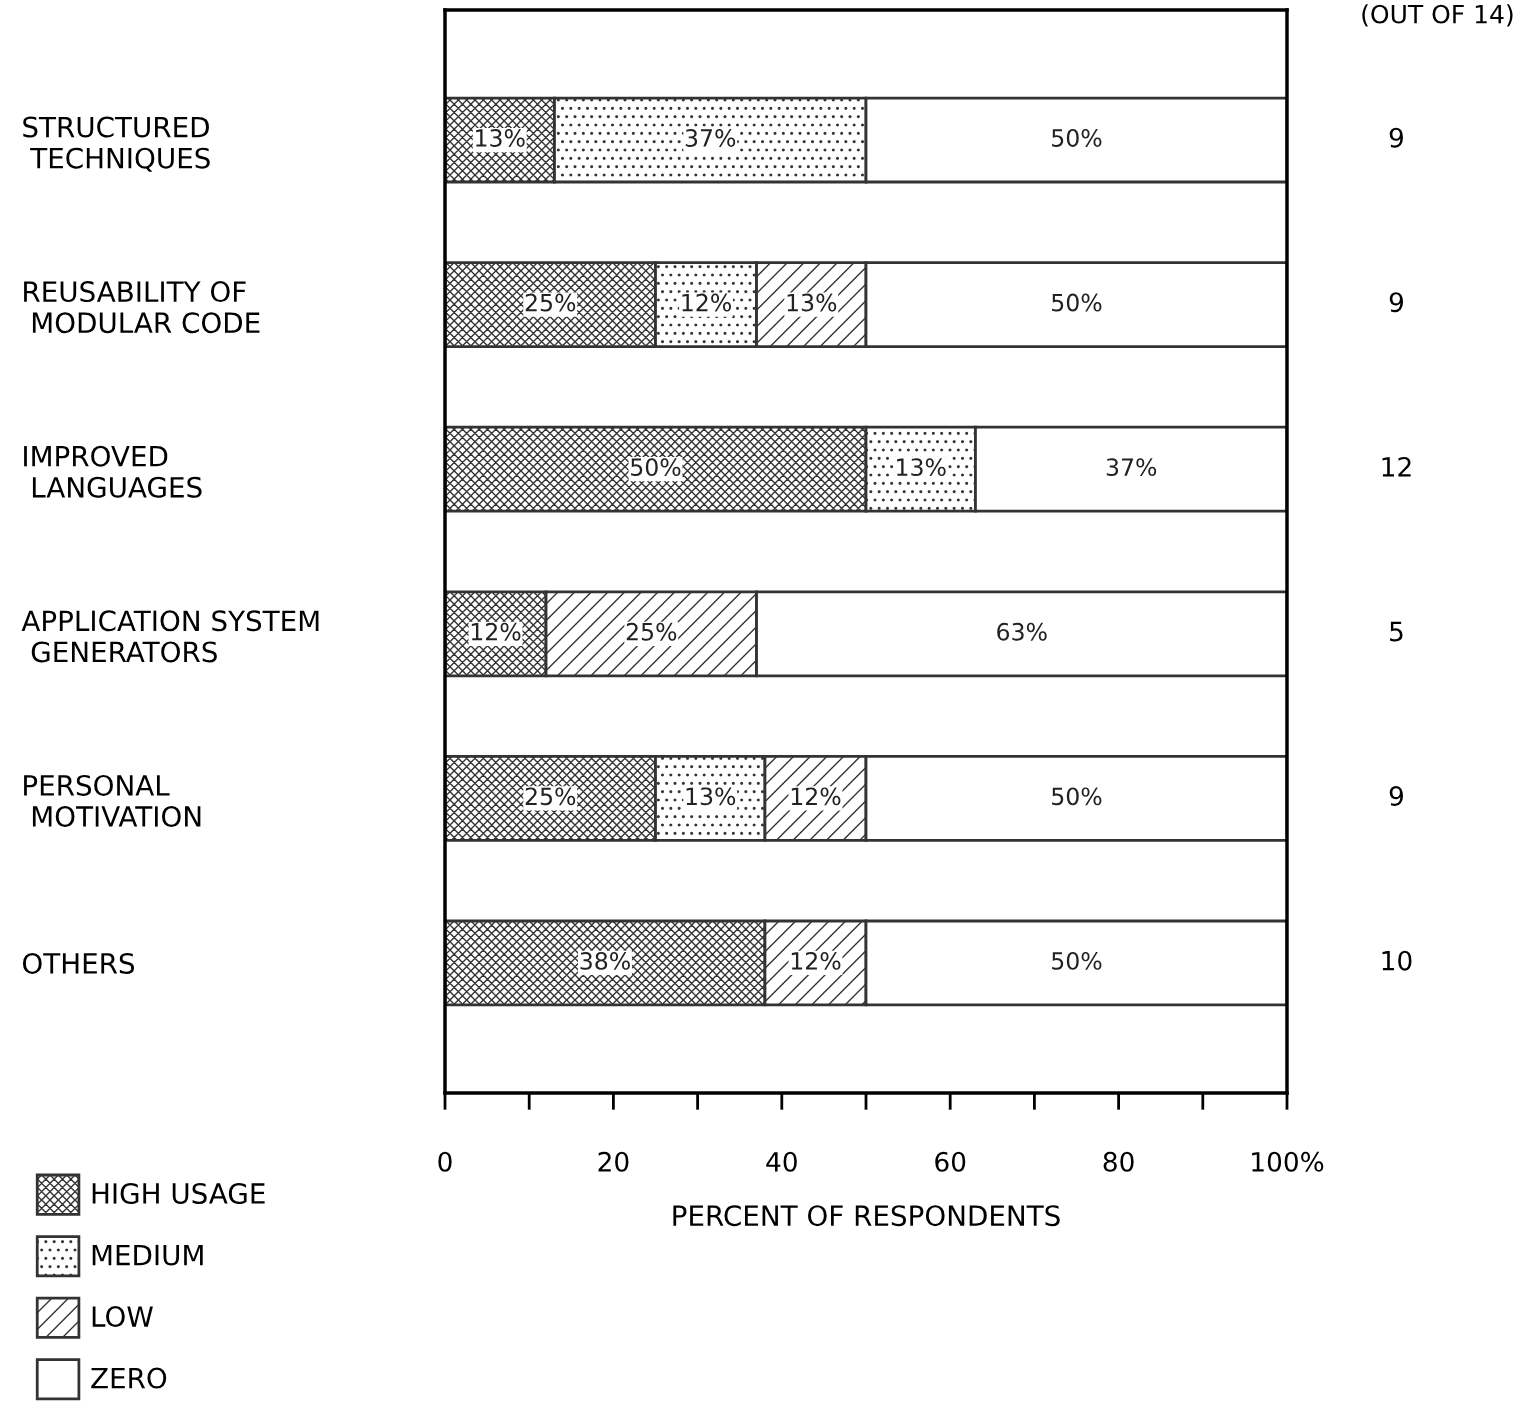 The height and width of the screenshot is (1410, 1530). What do you see at coordinates (1118, 1161) in the screenshot?
I see `x-tick-label: 80` at bounding box center [1118, 1161].